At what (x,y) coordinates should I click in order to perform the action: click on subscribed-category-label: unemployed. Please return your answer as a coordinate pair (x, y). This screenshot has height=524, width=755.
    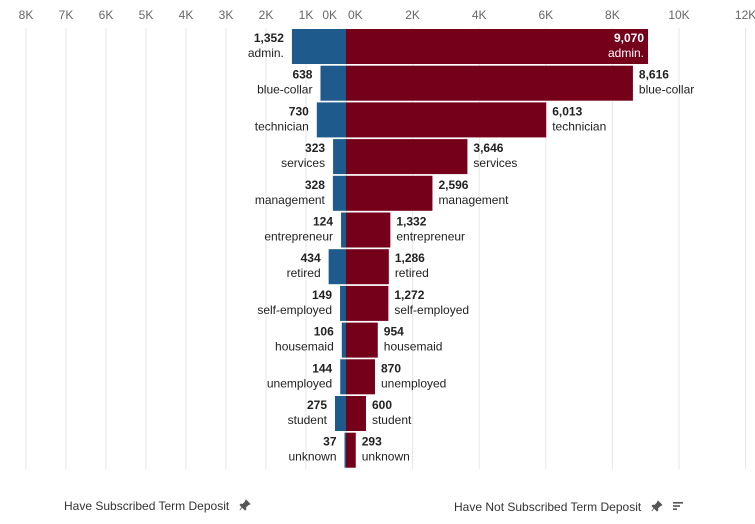
    Looking at the image, I should click on (299, 383).